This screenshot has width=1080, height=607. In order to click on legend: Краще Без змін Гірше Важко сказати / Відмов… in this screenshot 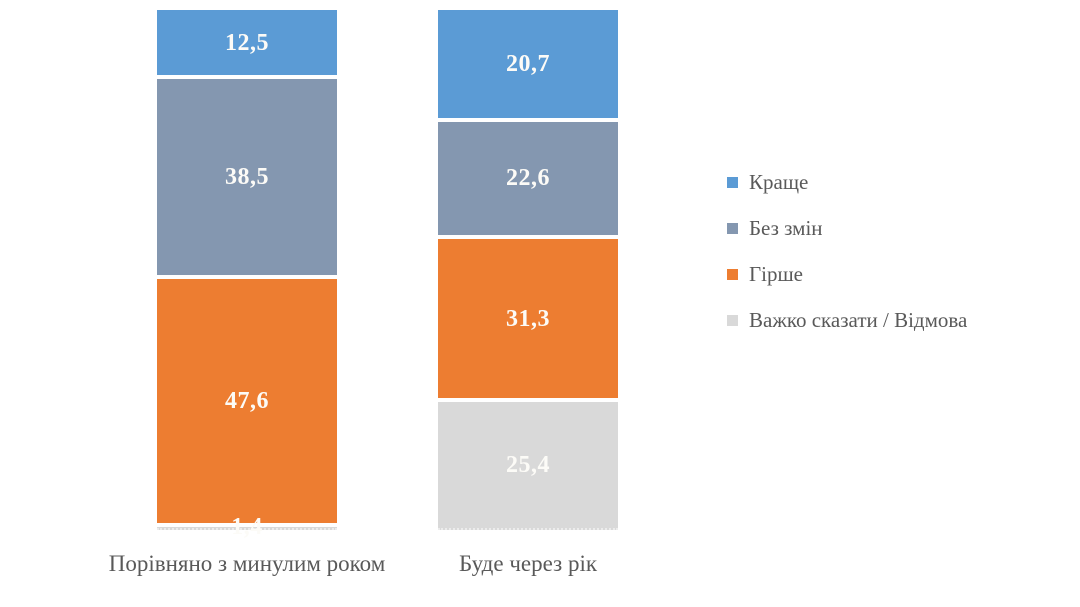, I will do `click(847, 251)`.